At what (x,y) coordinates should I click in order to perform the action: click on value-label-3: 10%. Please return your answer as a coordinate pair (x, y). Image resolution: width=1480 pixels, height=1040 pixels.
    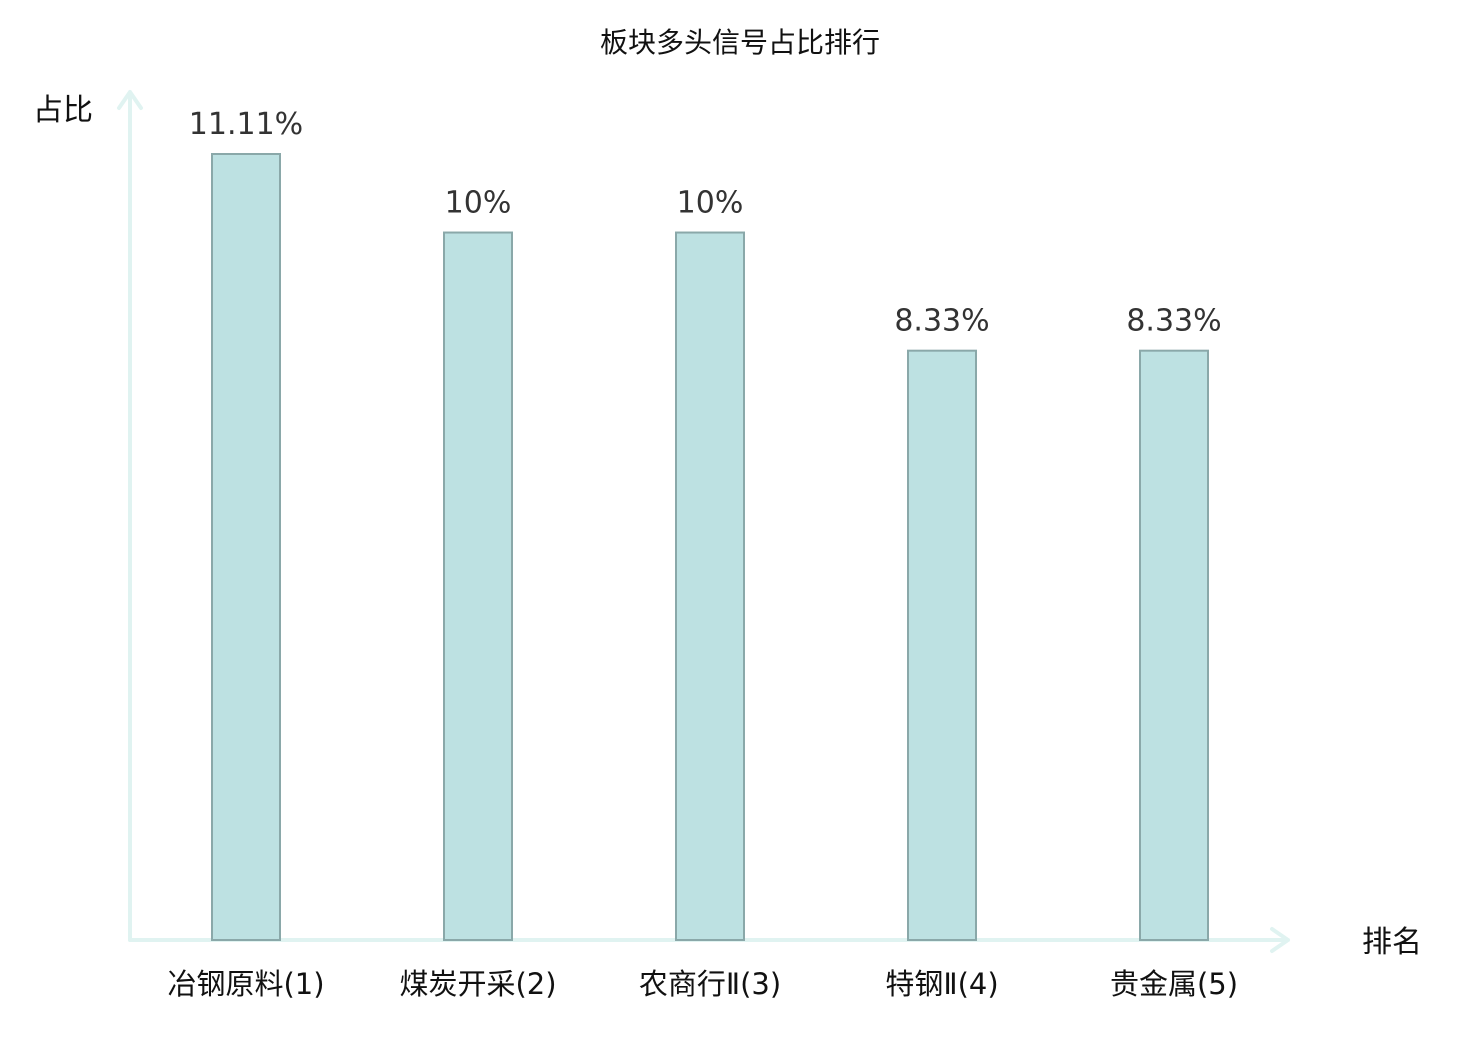
    Looking at the image, I should click on (710, 203).